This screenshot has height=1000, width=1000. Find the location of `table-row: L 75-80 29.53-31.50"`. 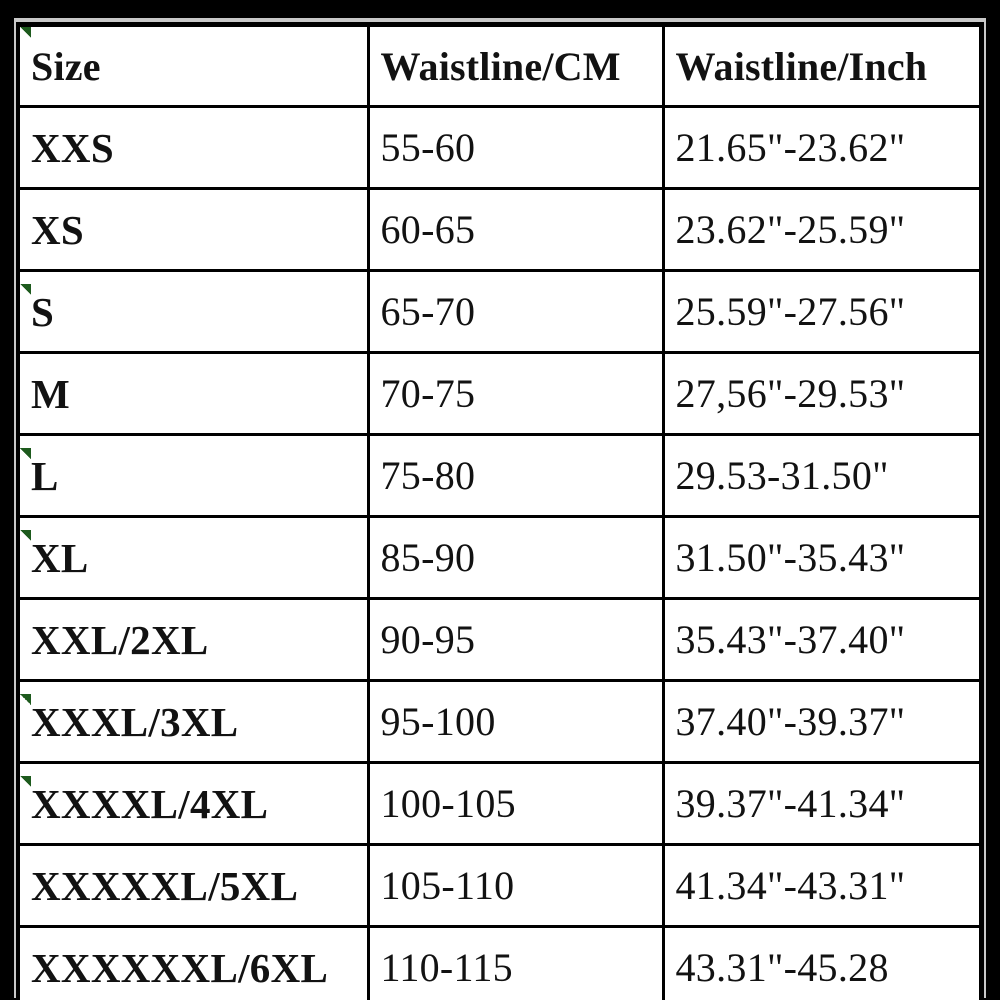

table-row: L 75-80 29.53-31.50" is located at coordinates (499, 476).